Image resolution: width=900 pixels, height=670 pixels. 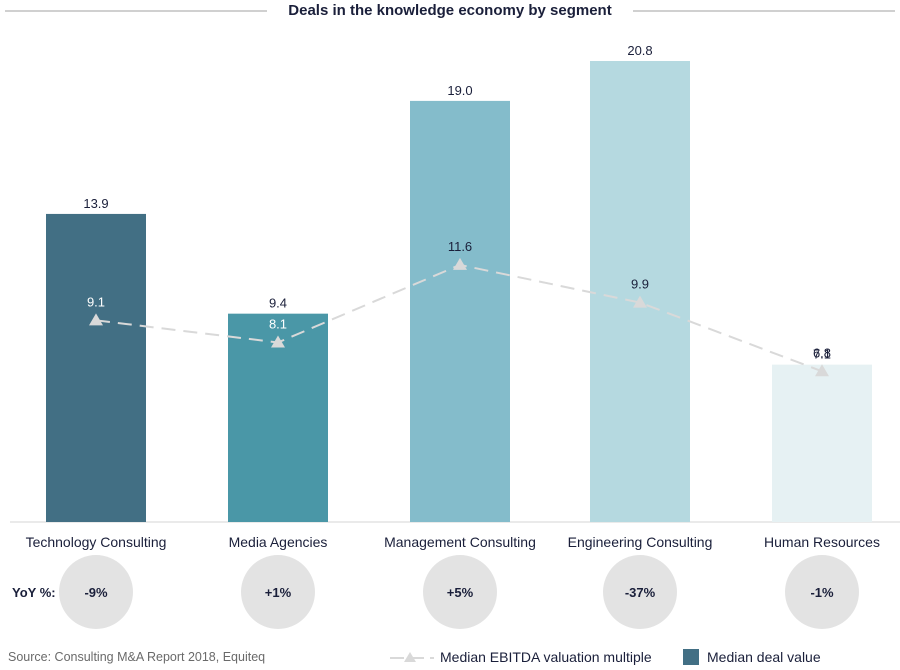 What do you see at coordinates (278, 303) in the screenshot?
I see `bar-value-label: 9.4` at bounding box center [278, 303].